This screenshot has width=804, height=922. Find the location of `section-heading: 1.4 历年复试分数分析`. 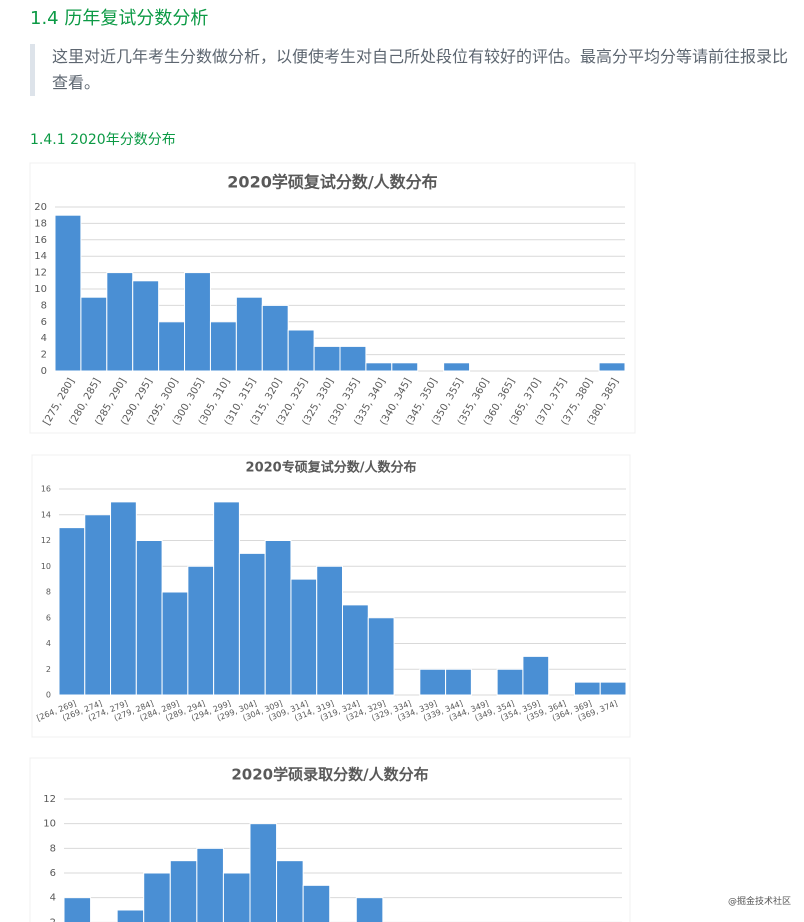

section-heading: 1.4 历年复试分数分析 is located at coordinates (119, 18).